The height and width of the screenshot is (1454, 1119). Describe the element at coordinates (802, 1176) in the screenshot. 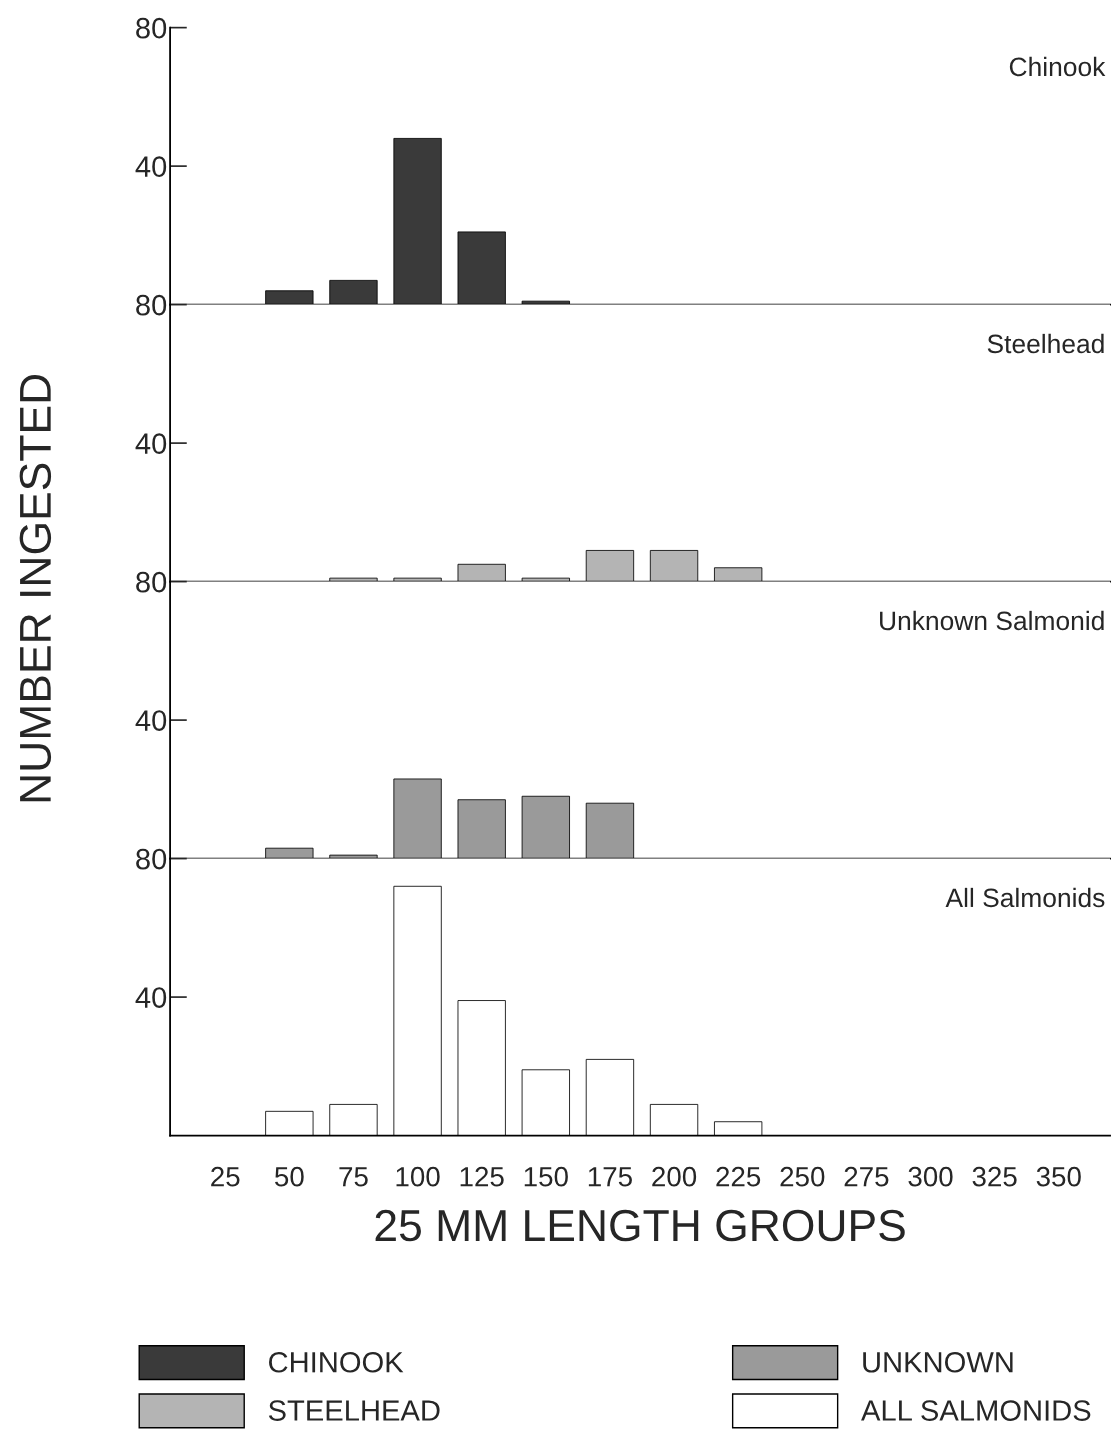

I see `x-tick-label: 250` at that location.